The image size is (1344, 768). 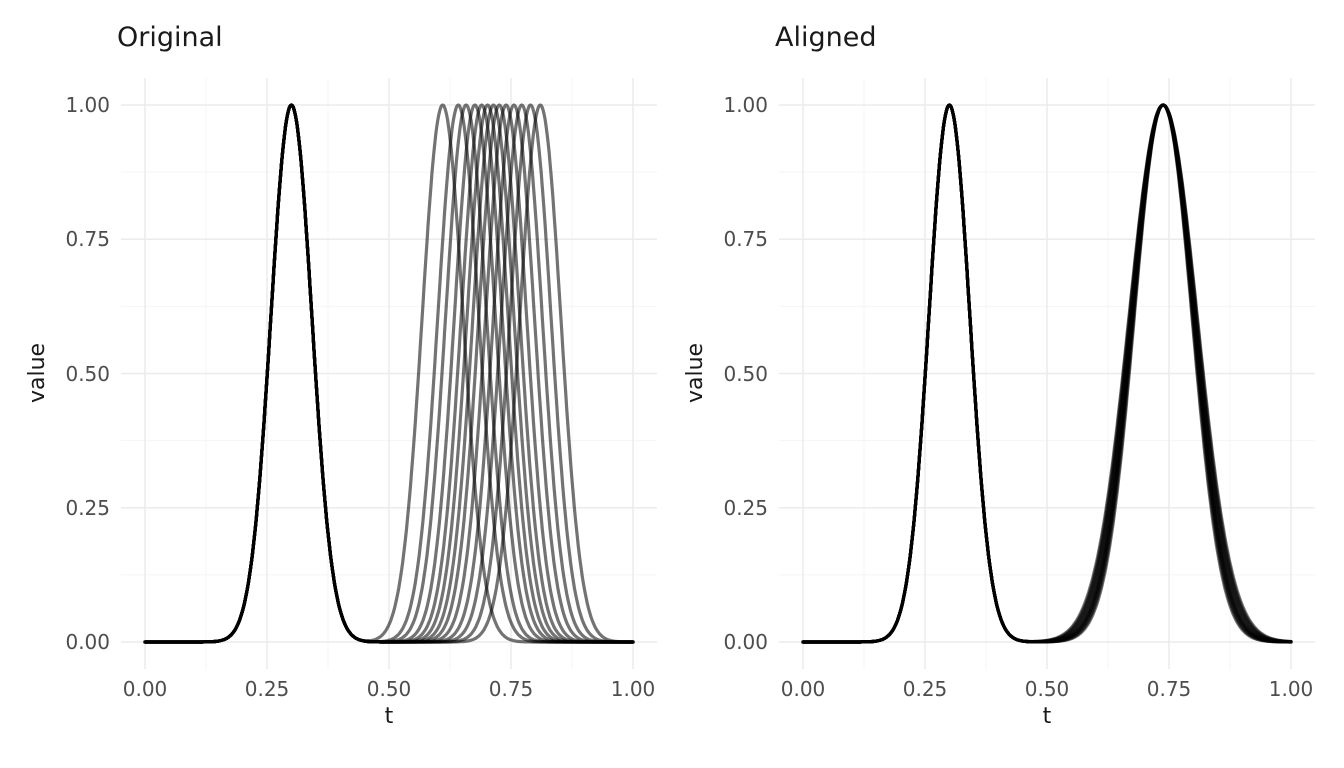 I want to click on panel-title-aligned: Aligned, so click(x=826, y=37).